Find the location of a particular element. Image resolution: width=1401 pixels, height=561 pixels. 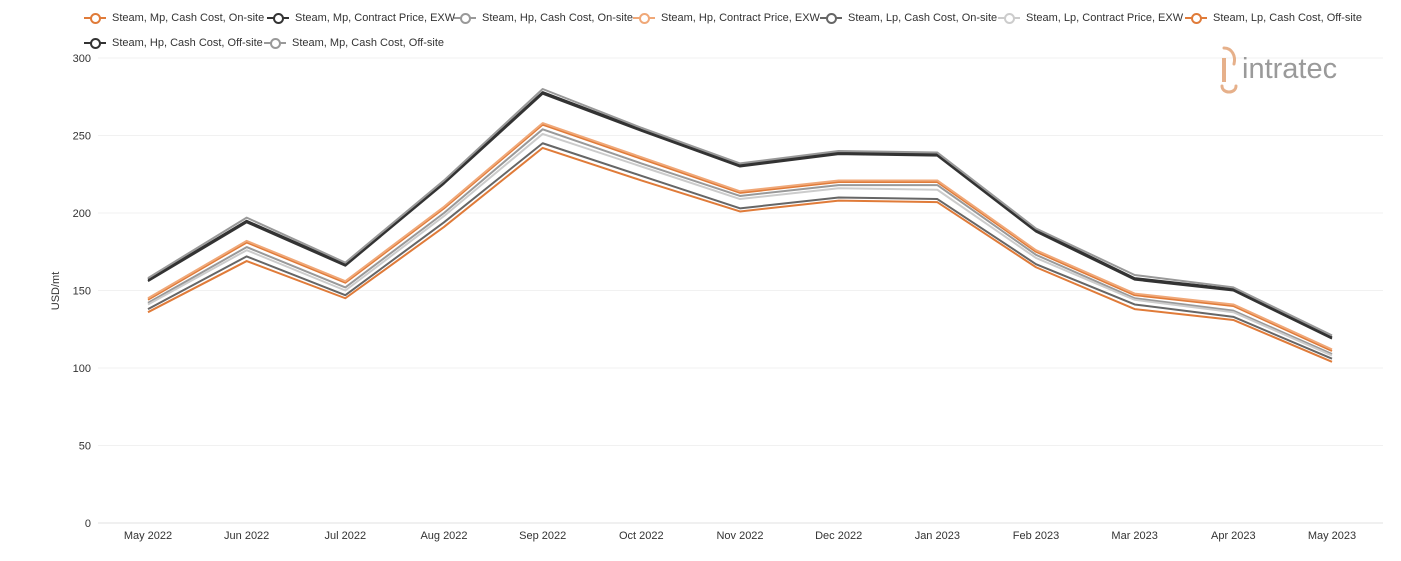

y-axis-ticks: 0 50 100 150 200 250 300 is located at coordinates (82, 291).